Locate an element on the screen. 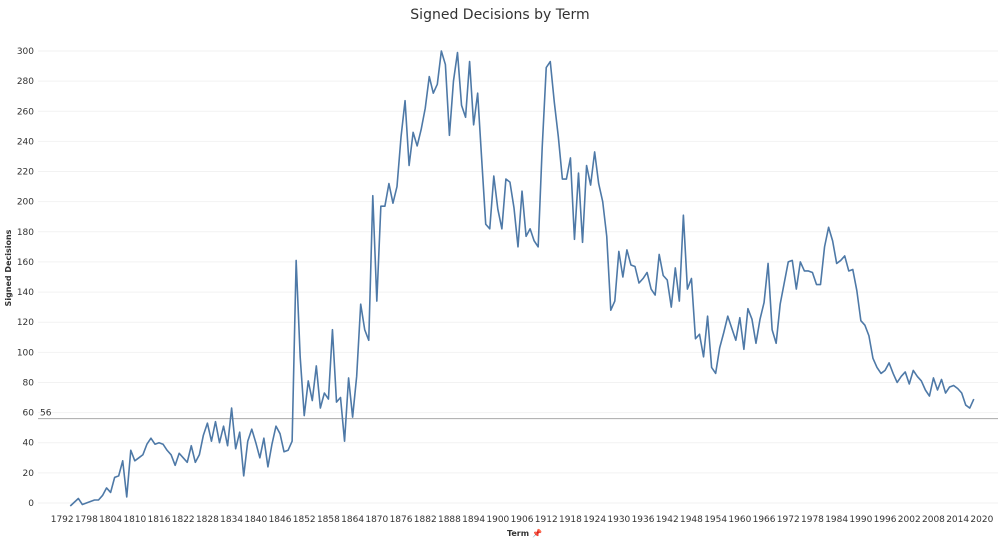 The width and height of the screenshot is (1000, 544). y-tick-label: 180 is located at coordinates (25, 233).